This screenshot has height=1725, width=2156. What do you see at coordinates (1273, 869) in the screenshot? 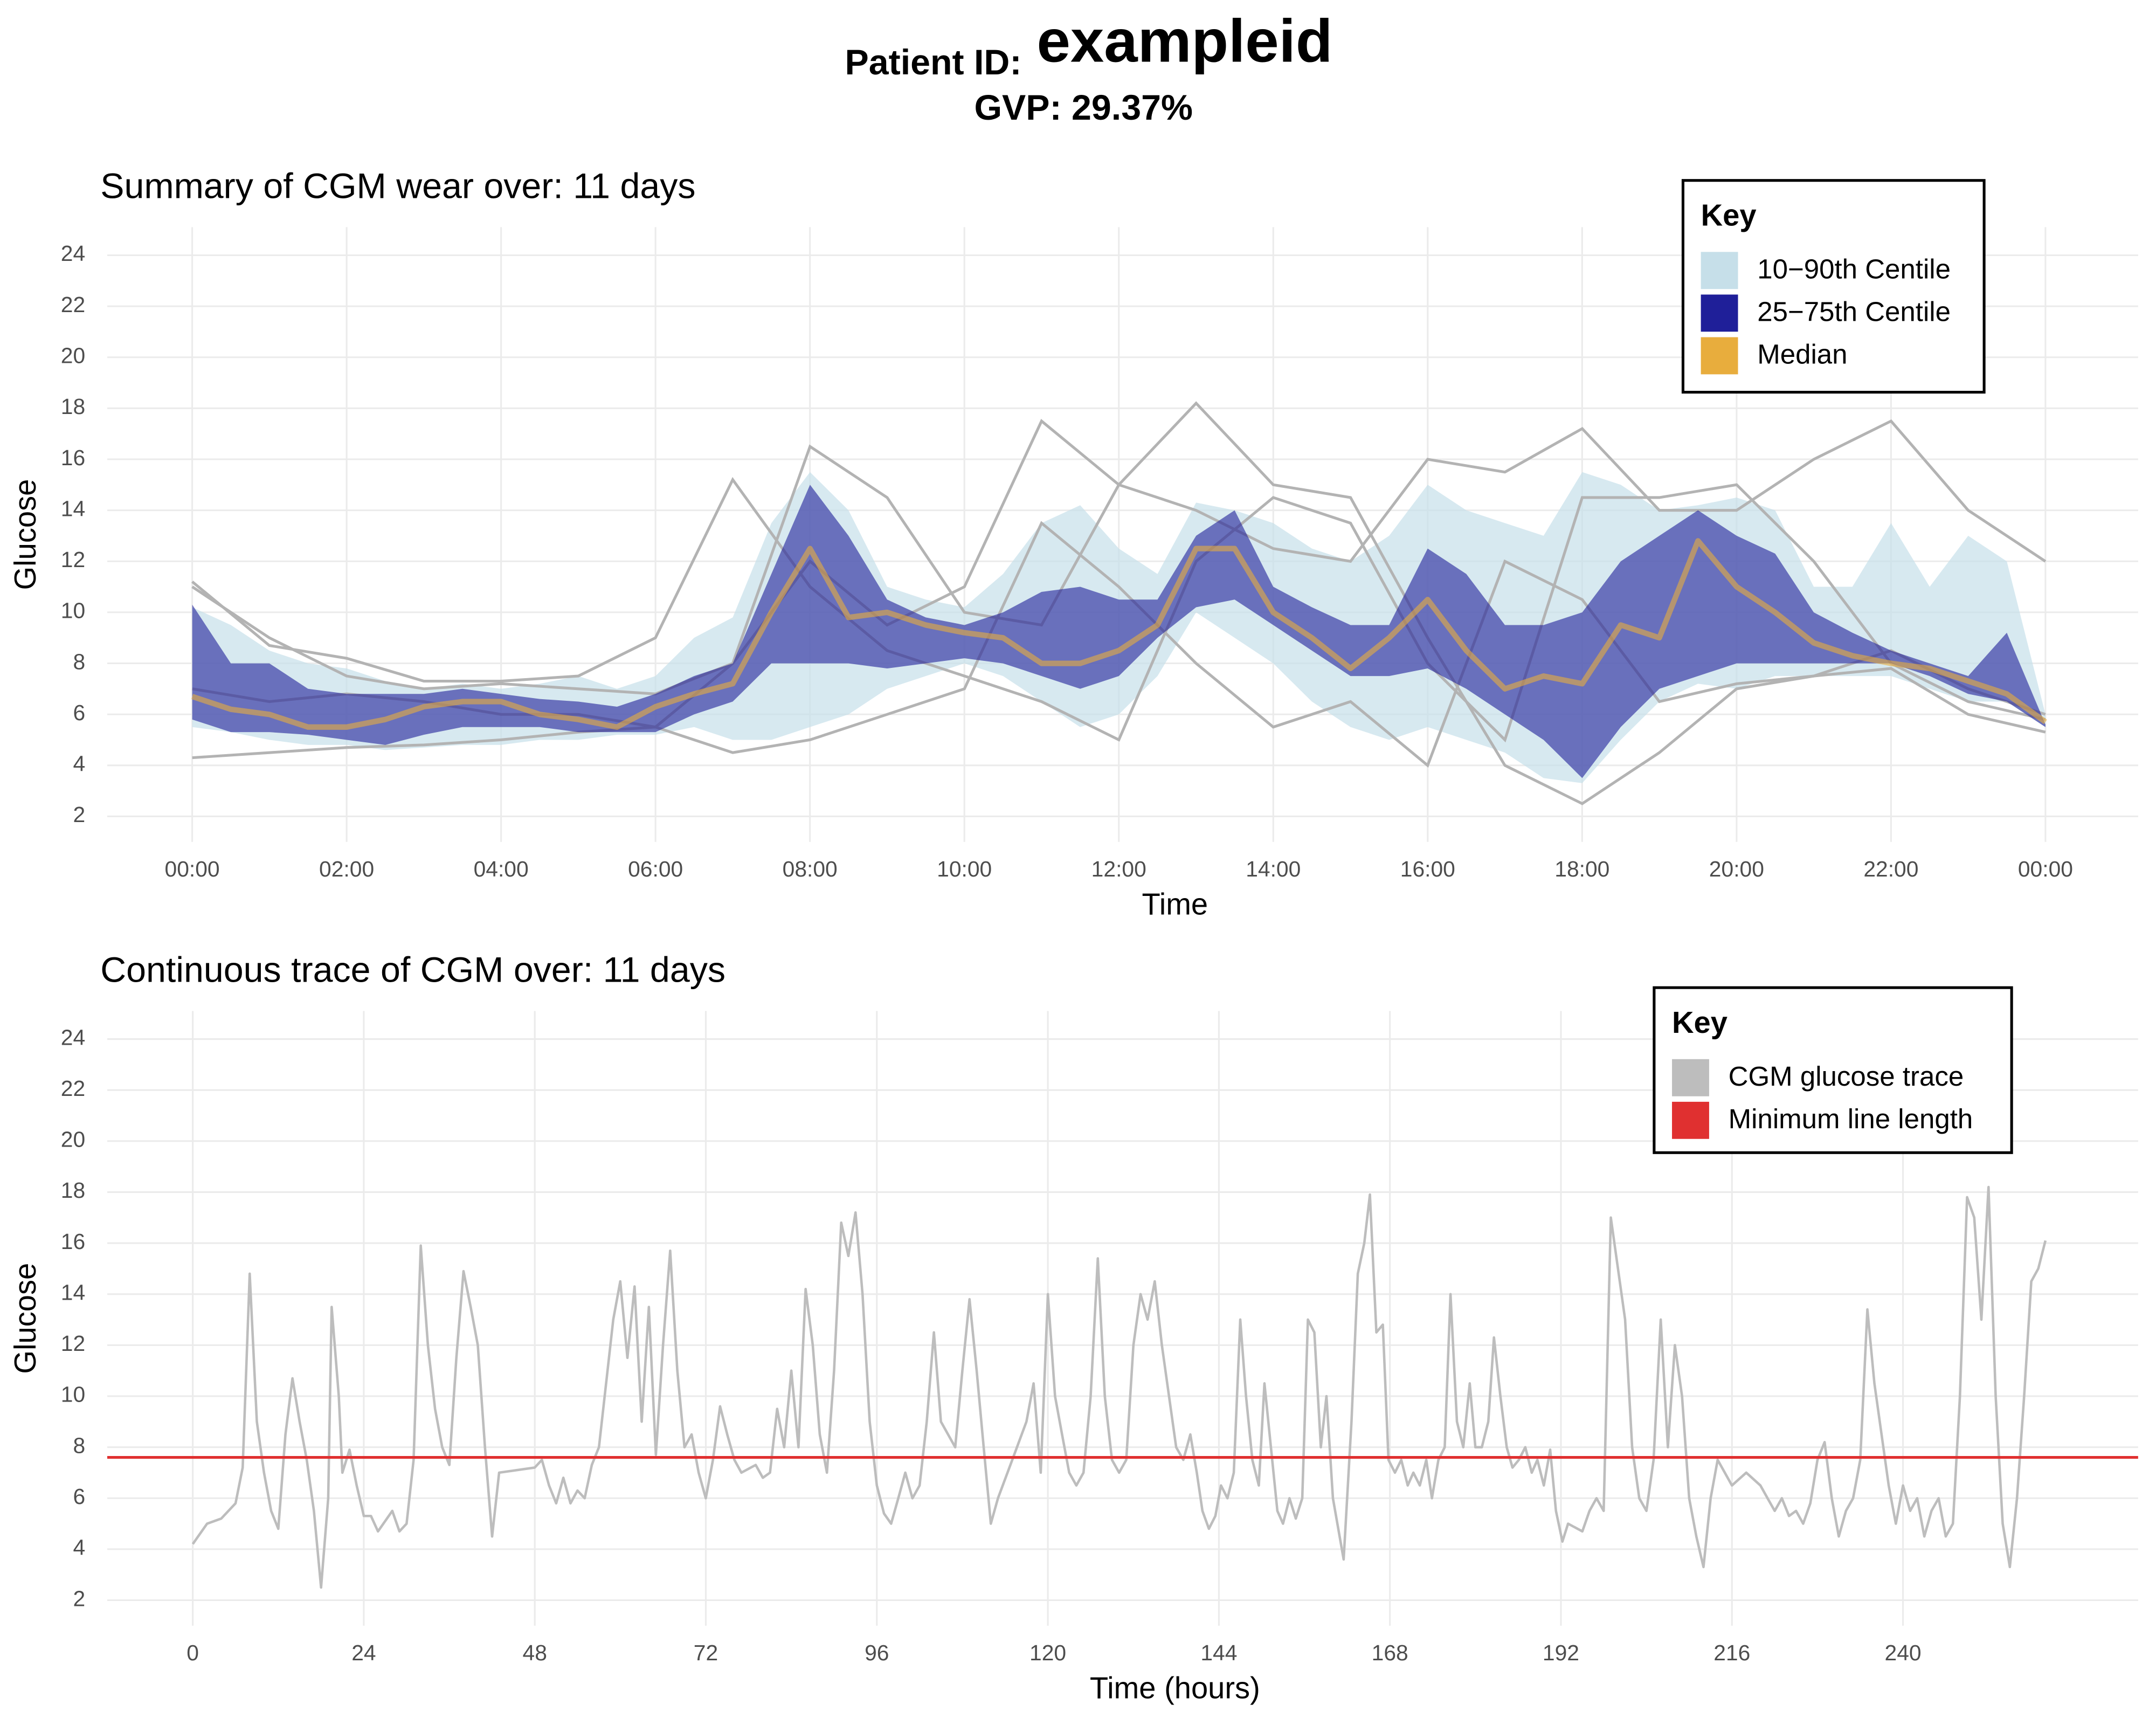
I see `x-tick-label: 14:00` at bounding box center [1273, 869].